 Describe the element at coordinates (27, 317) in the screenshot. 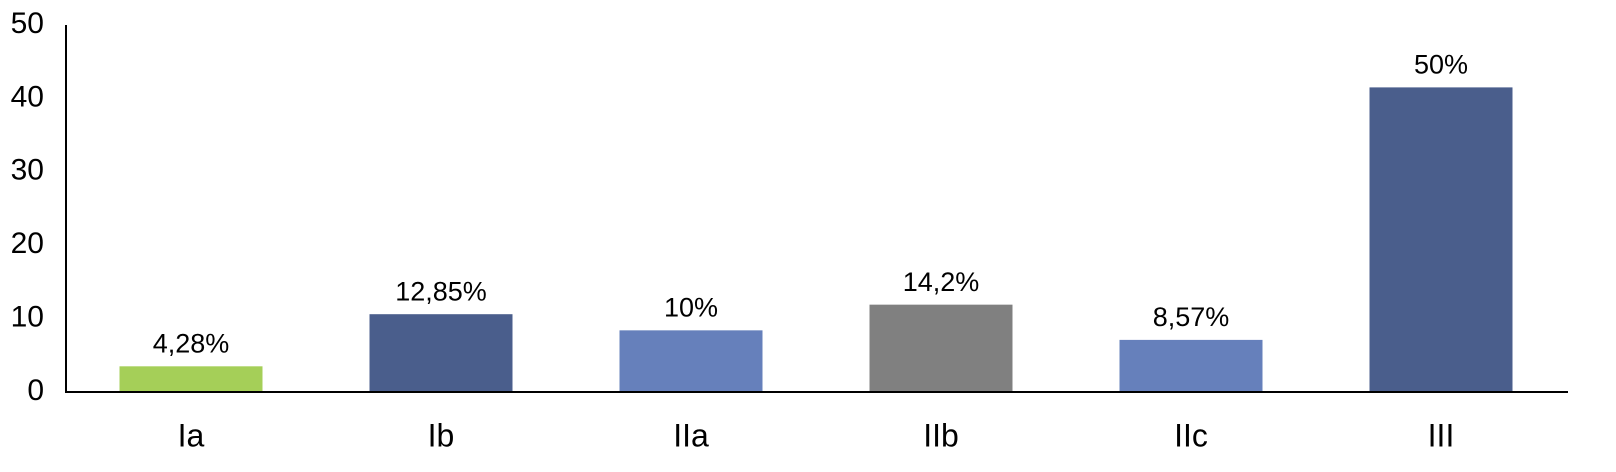

I see `y-tick-label: 10` at that location.